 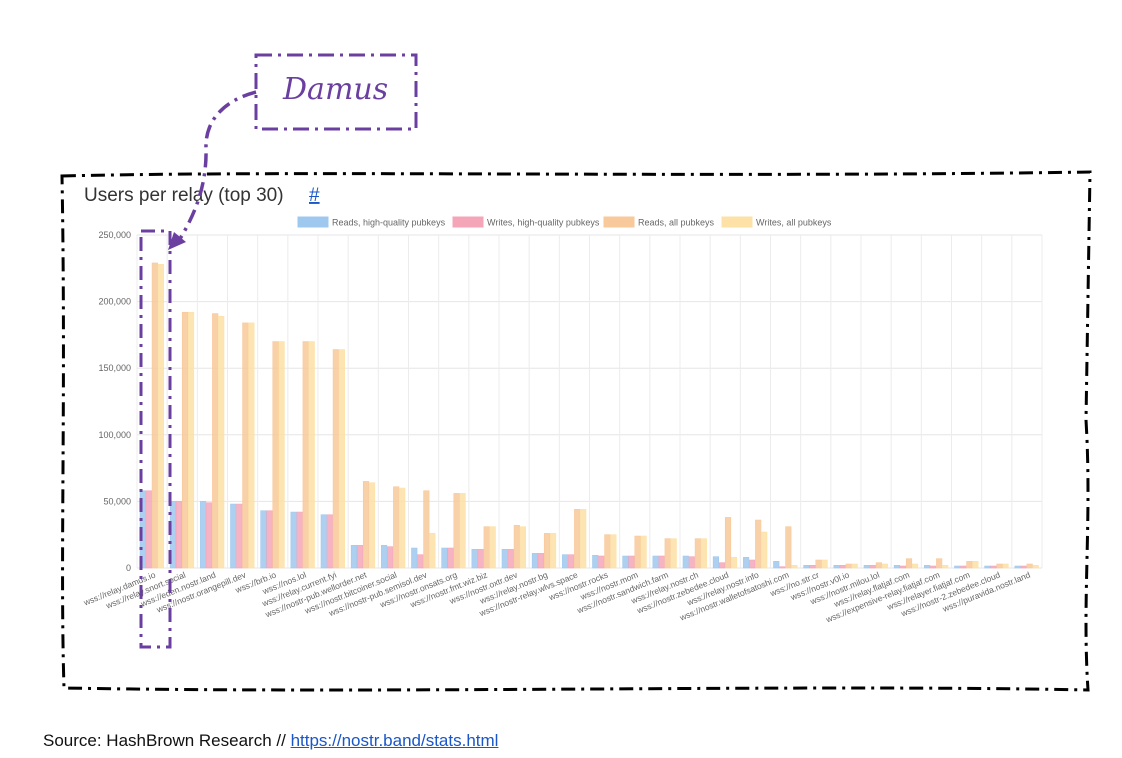 I want to click on y-axis-ticks: 250,000 200,000 150,000 100,000 50,000 0, so click(x=114, y=401).